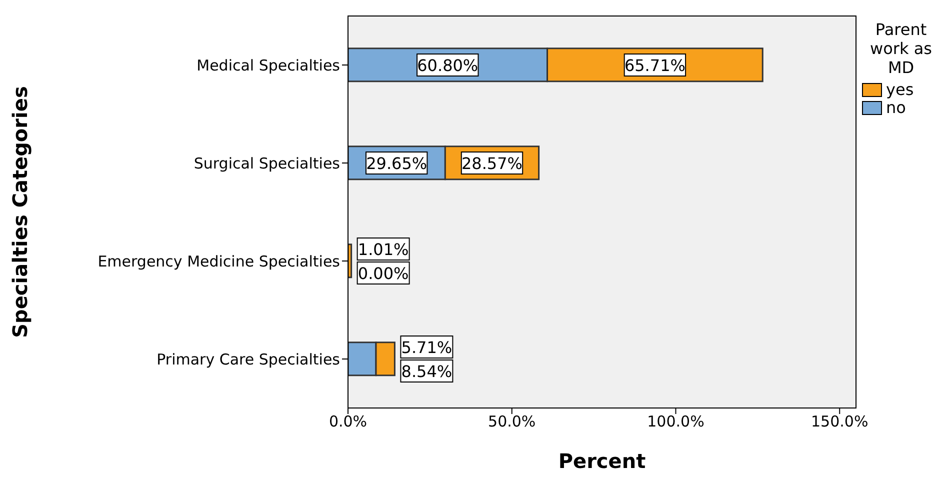 Image resolution: width=946 pixels, height=485 pixels. I want to click on legend-label: yes, so click(900, 89).